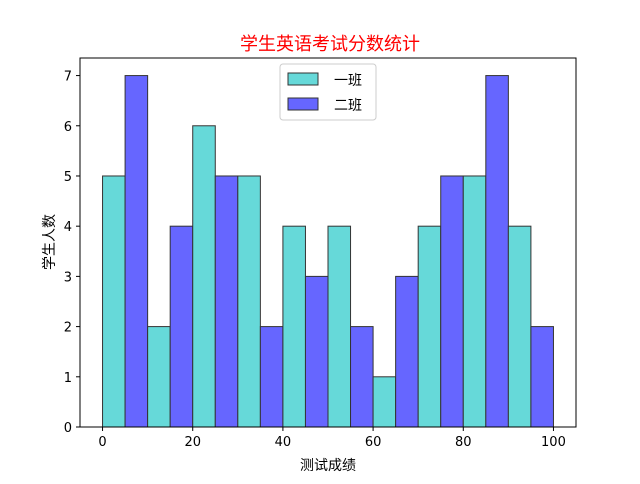 The width and height of the screenshot is (640, 484). I want to click on y-tick-label: 1, so click(68, 378).